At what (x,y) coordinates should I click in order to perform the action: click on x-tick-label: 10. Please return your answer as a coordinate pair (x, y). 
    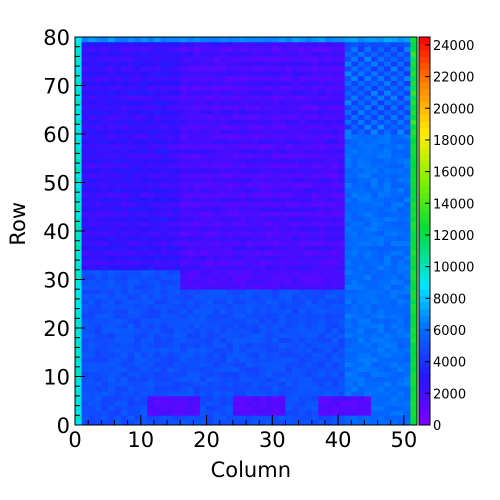
    Looking at the image, I should click on (140, 440).